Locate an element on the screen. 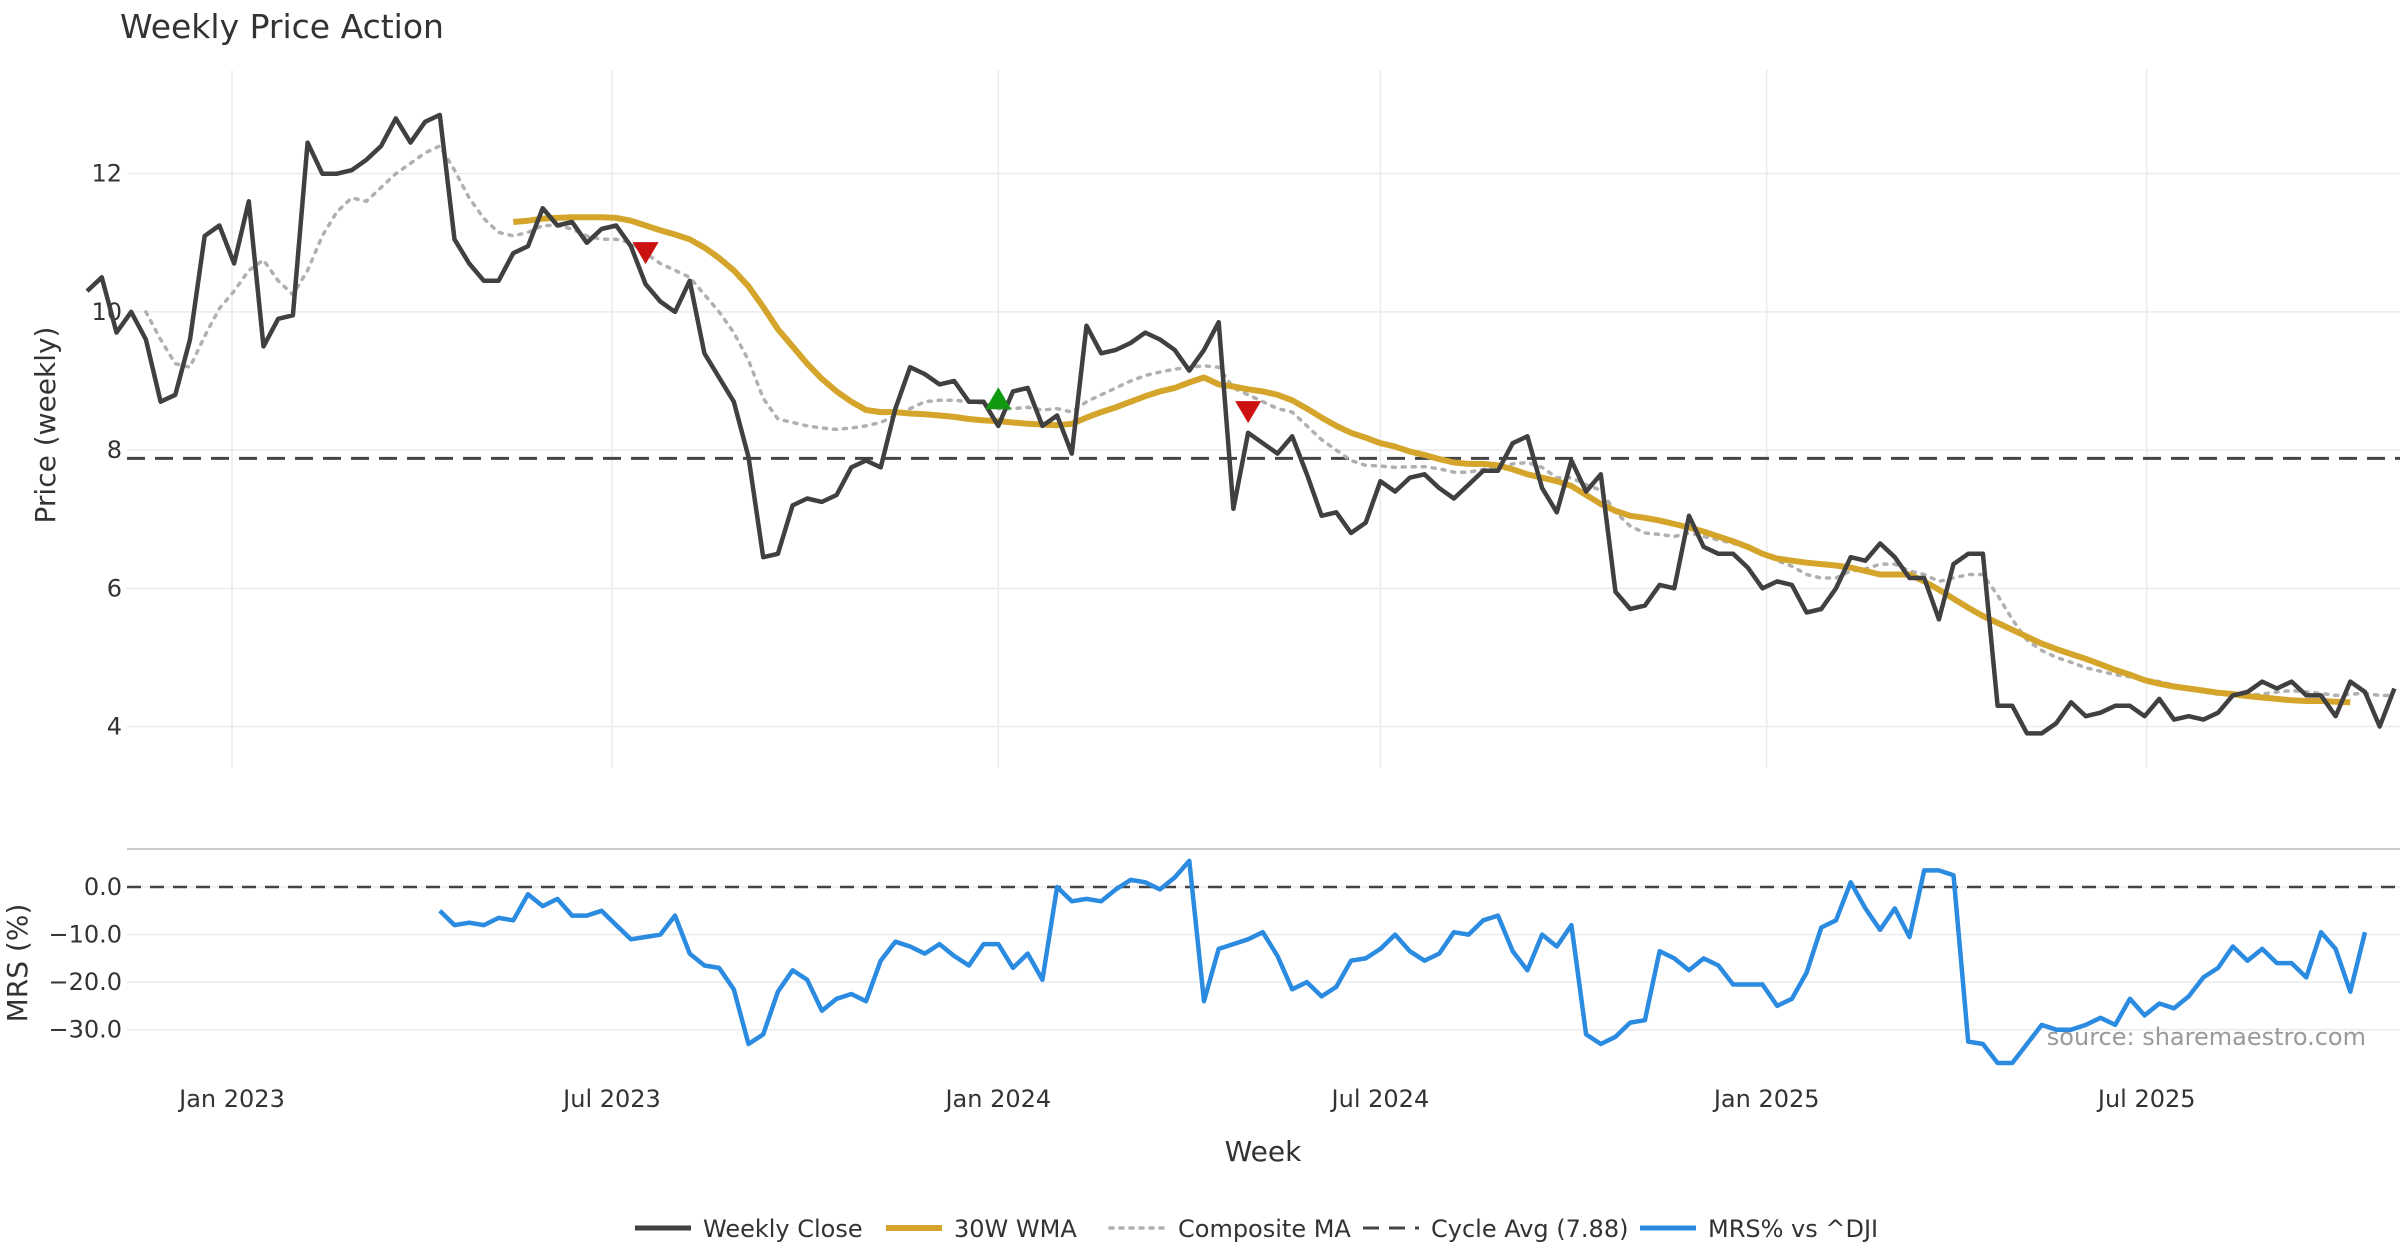 Image resolution: width=2400 pixels, height=1260 pixels. x-tick-label: Jul 2023 is located at coordinates (611, 1099).